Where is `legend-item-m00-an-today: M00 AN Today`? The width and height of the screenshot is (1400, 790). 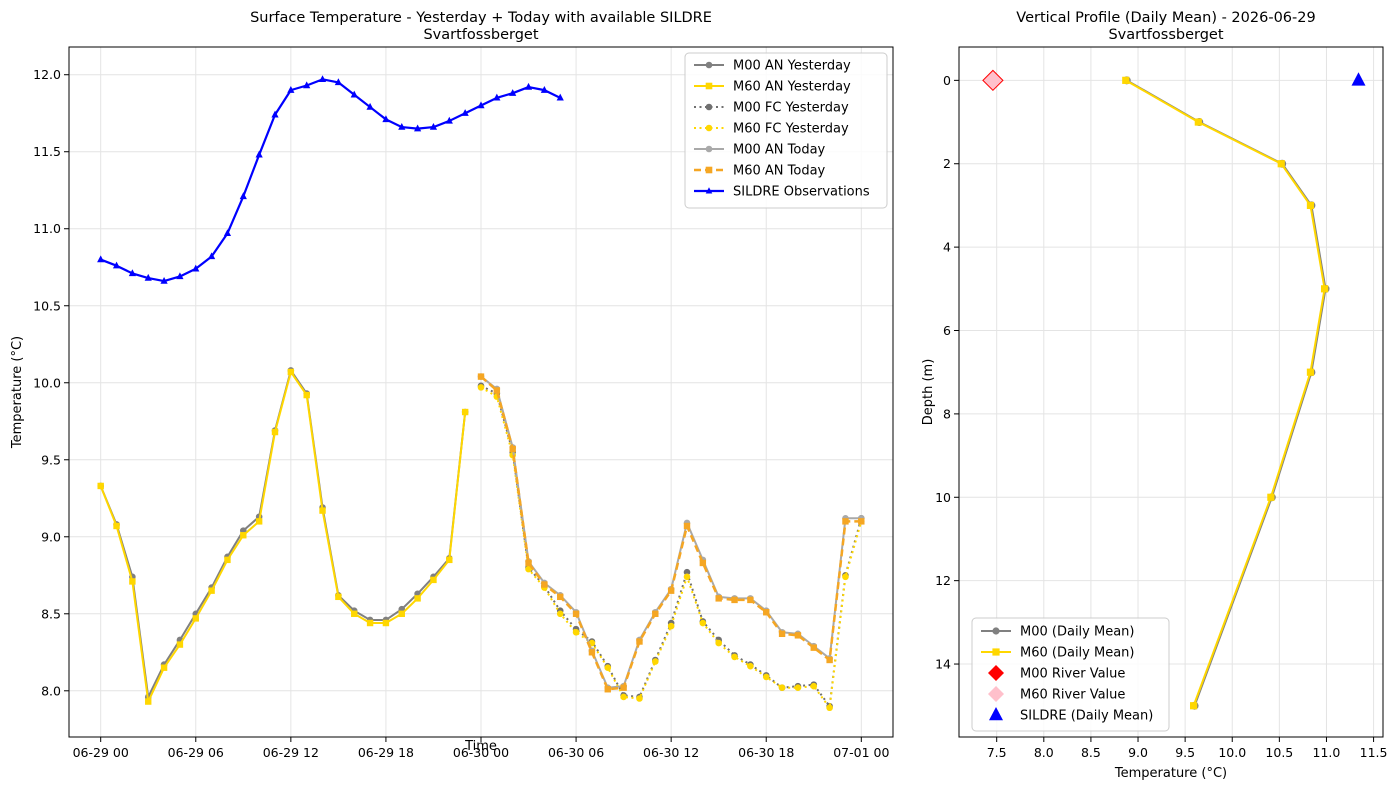 legend-item-m00-an-today: M00 AN Today is located at coordinates (760, 150).